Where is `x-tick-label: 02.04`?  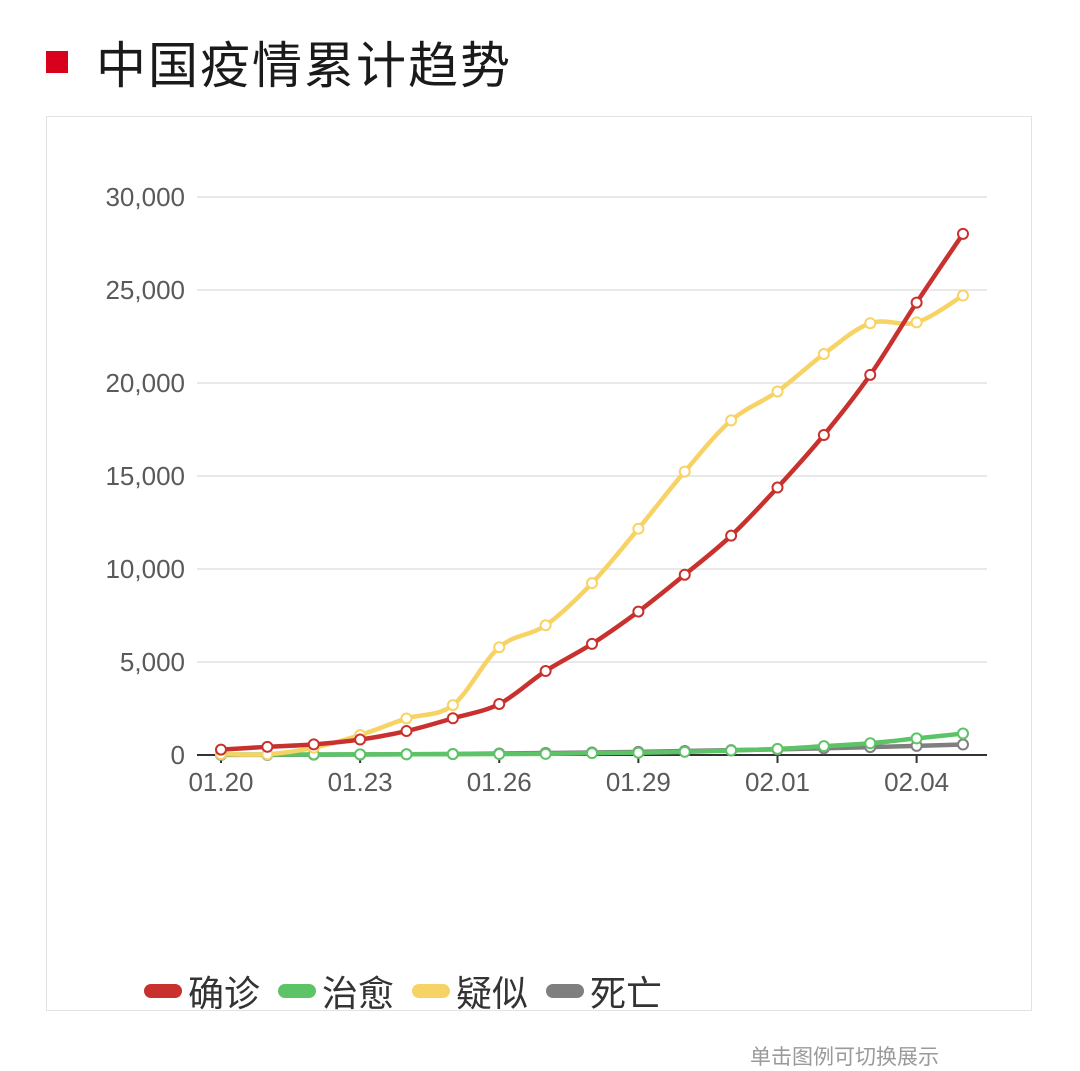 x-tick-label: 02.04 is located at coordinates (916, 782).